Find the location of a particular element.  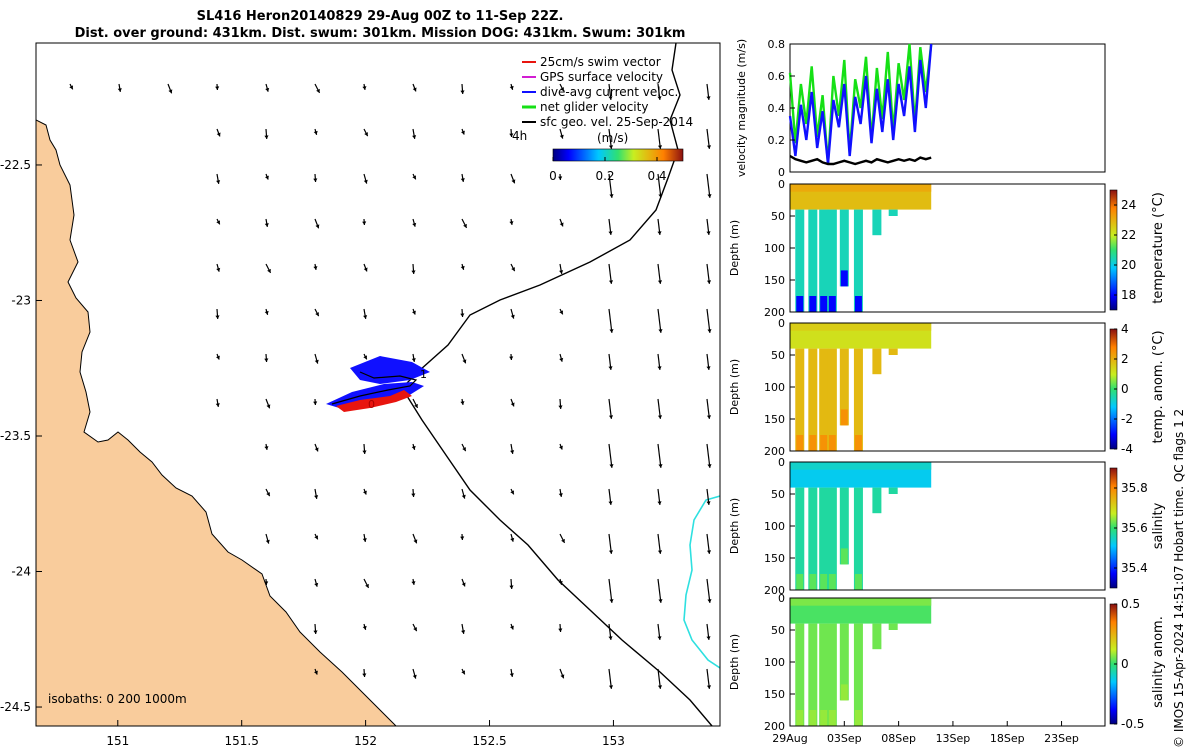

velocity-y-tick-label: 0.2 is located at coordinates (777, 140).